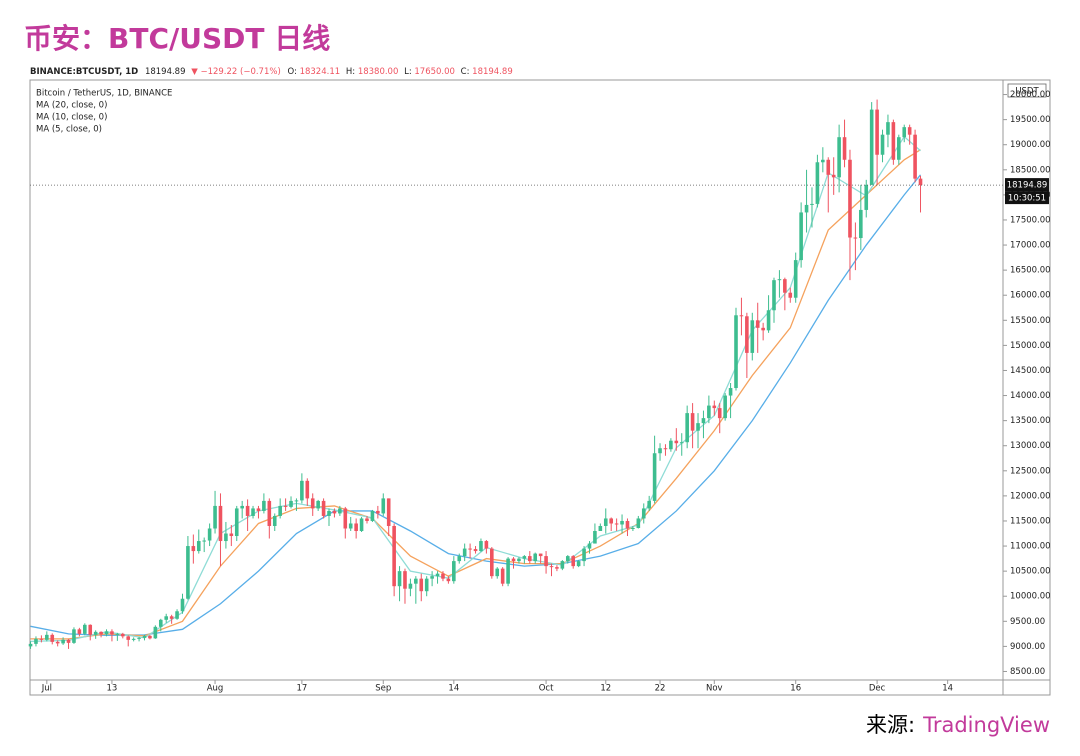 This screenshot has width=1080, height=756. What do you see at coordinates (958, 725) in the screenshot?
I see `source: 来源: TradingView` at bounding box center [958, 725].